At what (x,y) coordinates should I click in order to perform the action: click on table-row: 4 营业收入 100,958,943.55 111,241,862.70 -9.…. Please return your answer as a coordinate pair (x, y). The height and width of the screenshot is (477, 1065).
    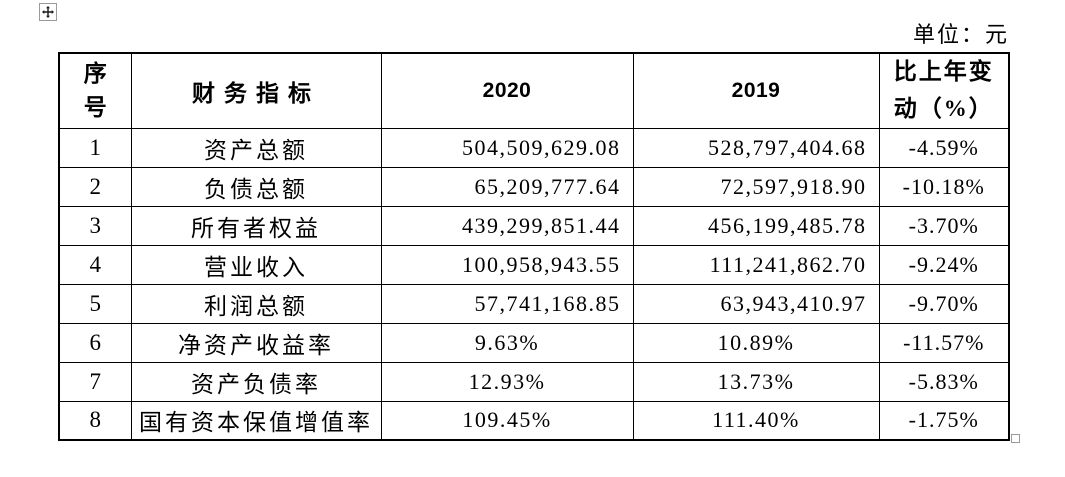
    Looking at the image, I should click on (534, 264).